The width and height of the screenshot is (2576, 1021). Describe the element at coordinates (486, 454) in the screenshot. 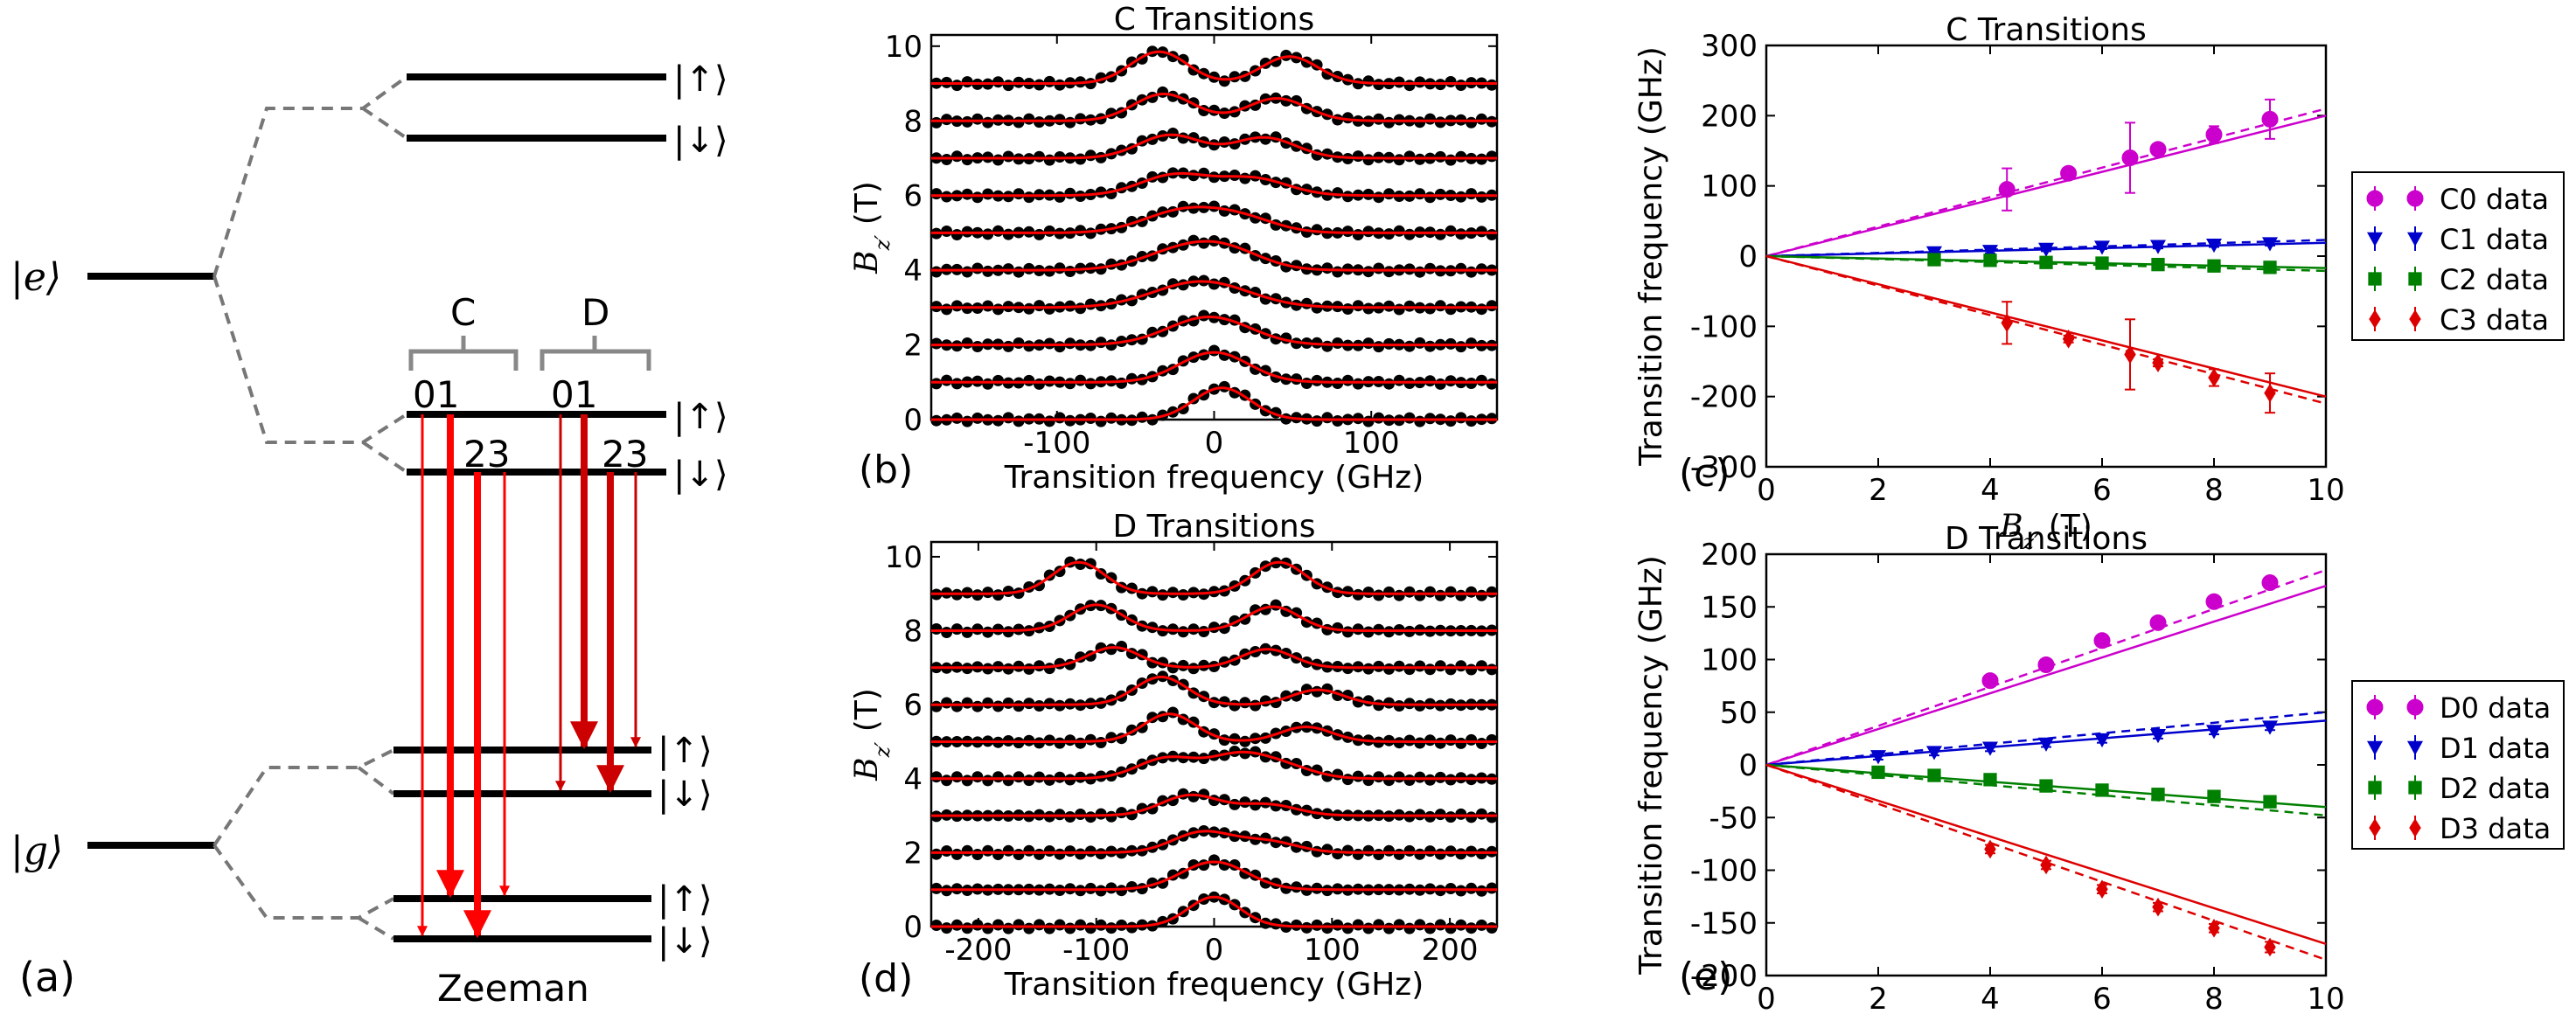

I see `c-bottom-numbers: 23` at that location.